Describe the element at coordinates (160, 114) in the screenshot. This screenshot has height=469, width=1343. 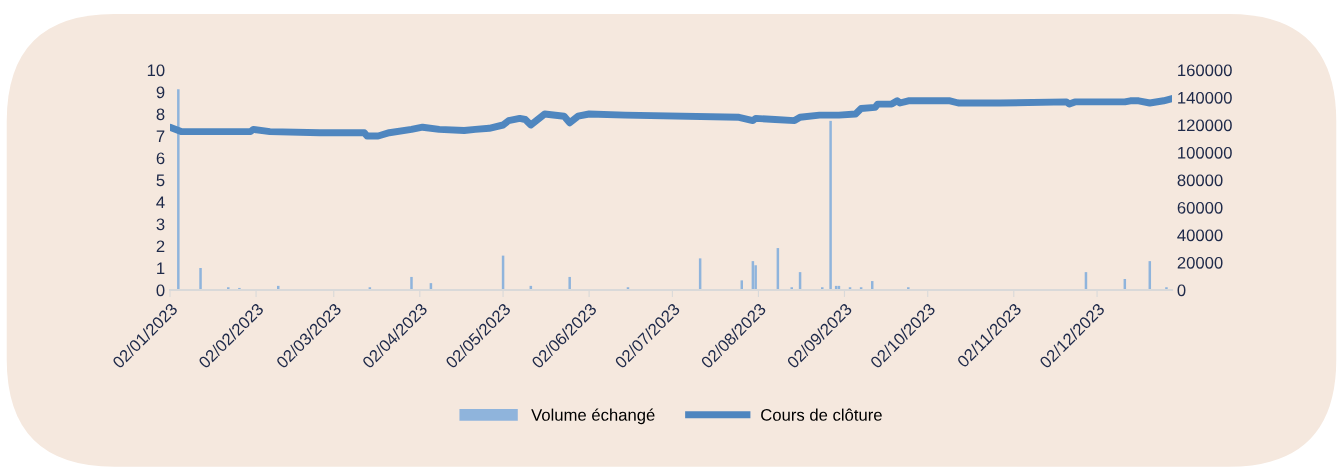
I see `y-tick-label: 8` at that location.